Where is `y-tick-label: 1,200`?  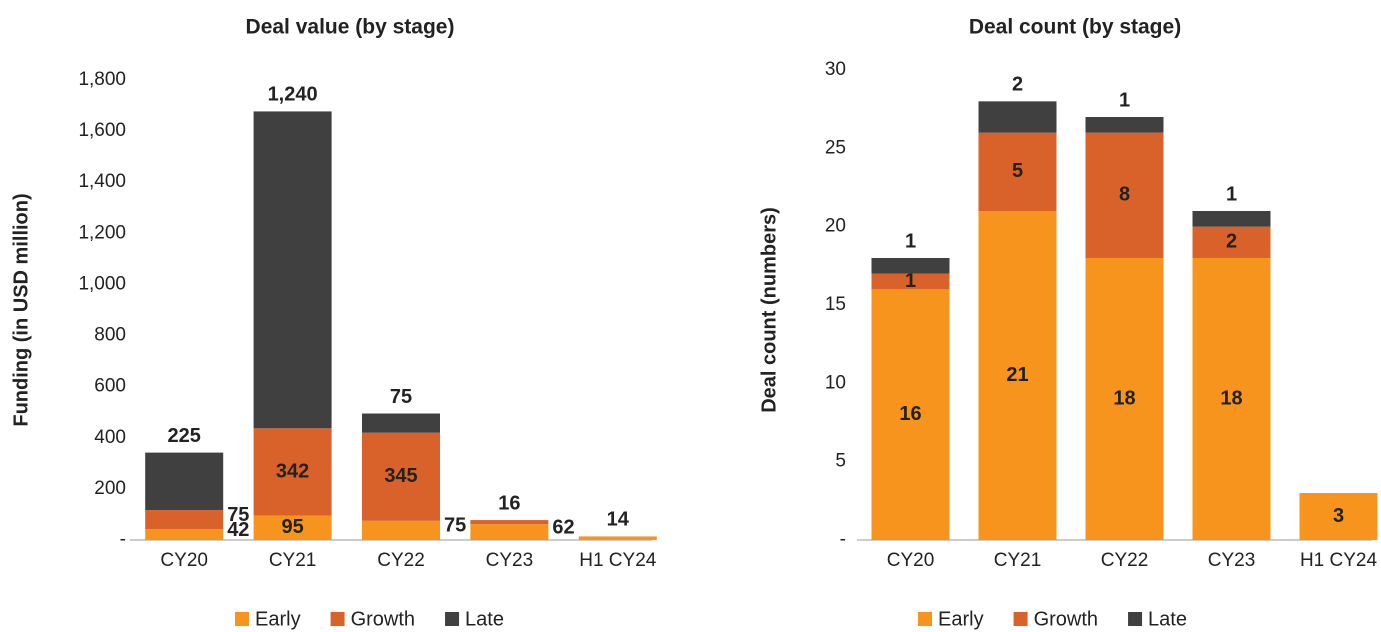 y-tick-label: 1,200 is located at coordinates (102, 232).